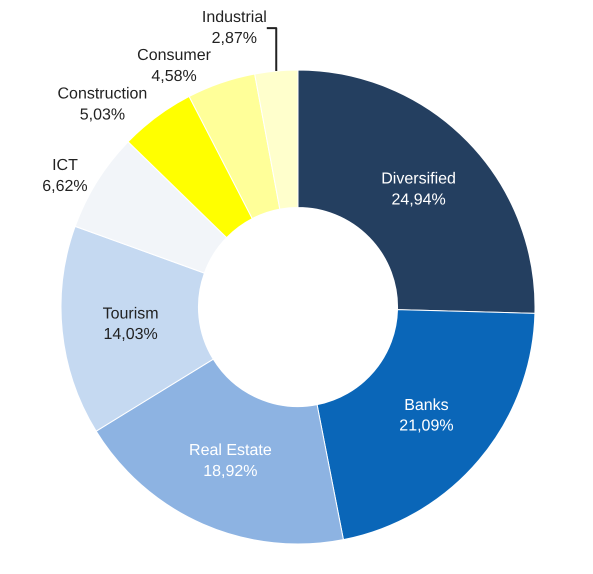 Image resolution: width=593 pixels, height=574 pixels. Describe the element at coordinates (235, 39) in the screenshot. I see `data-label: 2,87%` at that location.